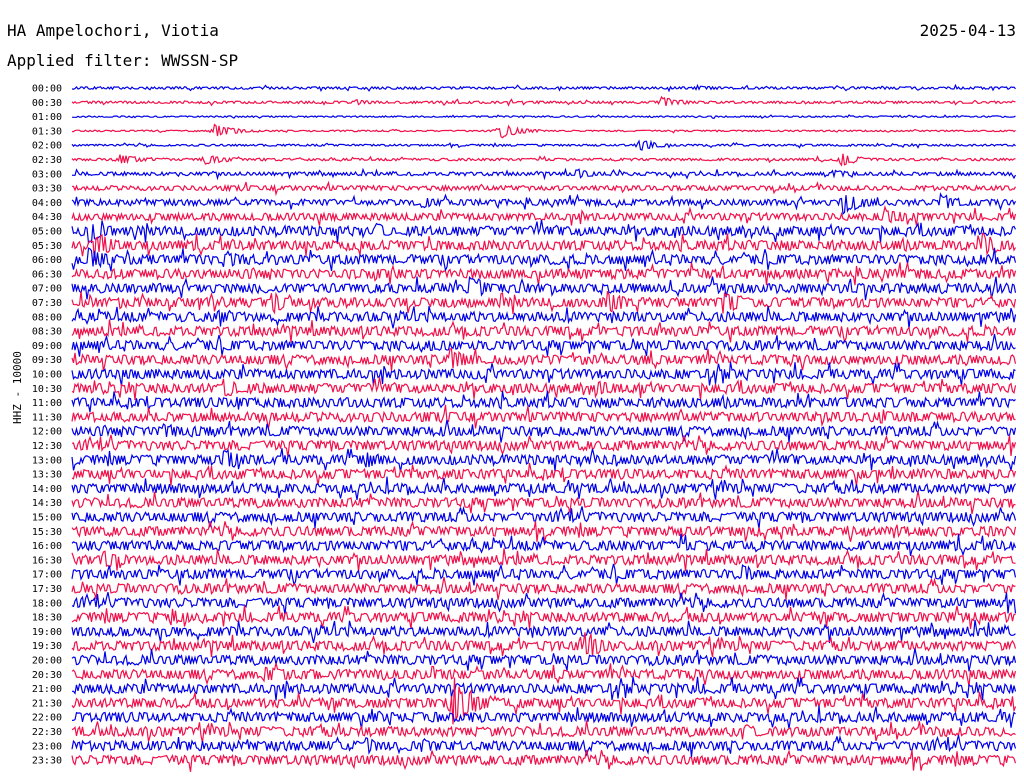  I want to click on time-tick-label: 15:30, so click(47, 532).